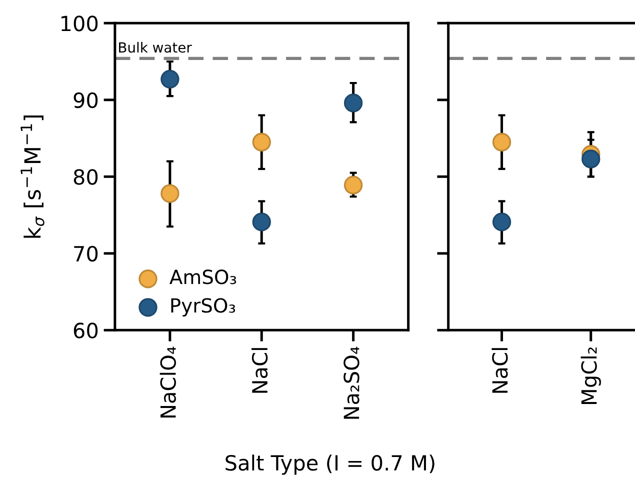 Image resolution: width=635 pixels, height=482 pixels. I want to click on ref-line-label: Bulk water, so click(155, 47).